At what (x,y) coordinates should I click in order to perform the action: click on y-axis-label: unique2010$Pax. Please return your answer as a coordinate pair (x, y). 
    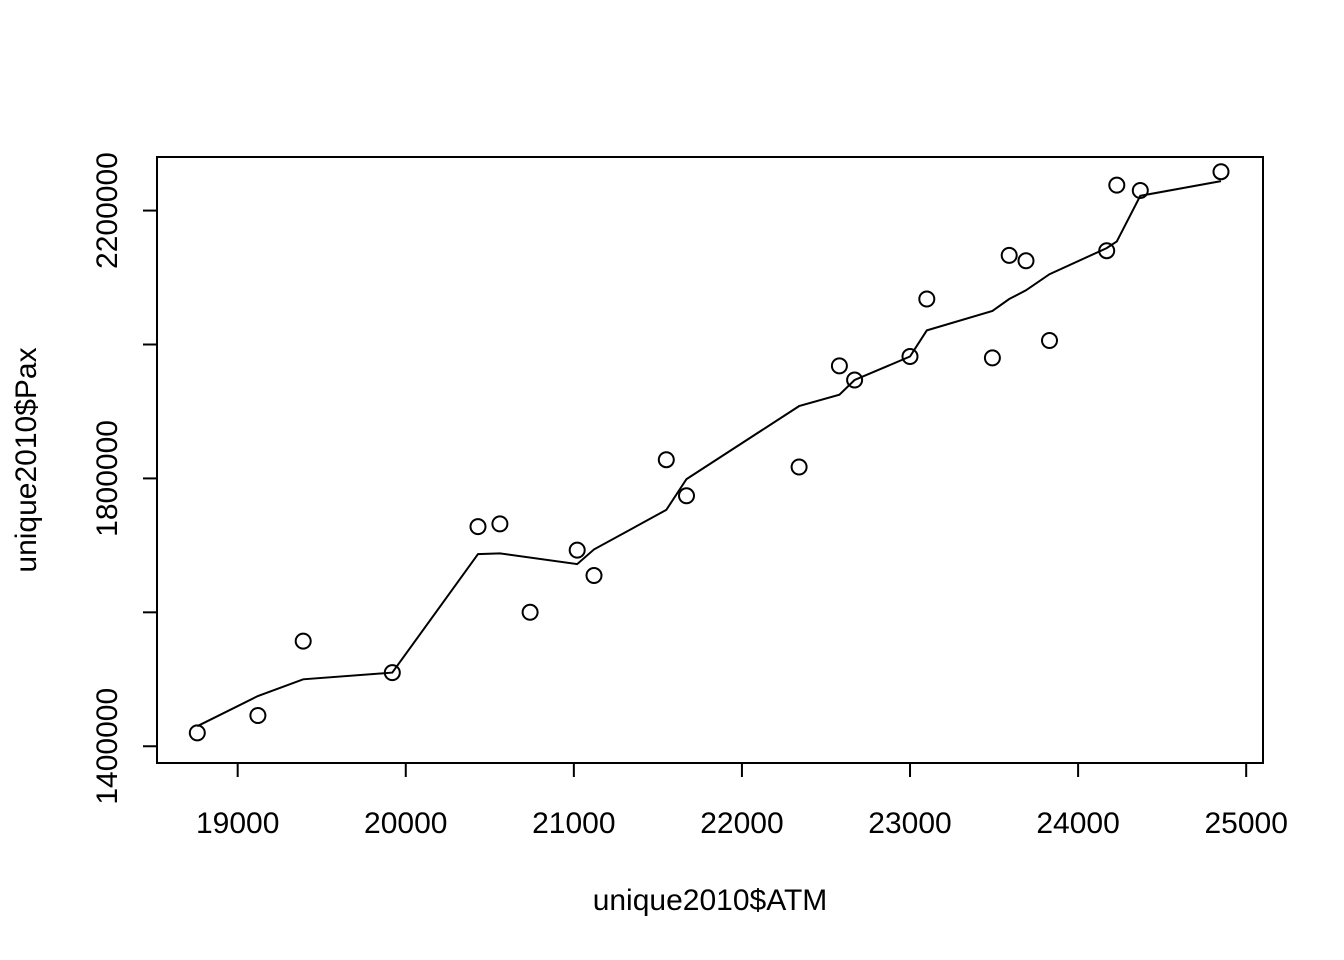
    Looking at the image, I should click on (26, 459).